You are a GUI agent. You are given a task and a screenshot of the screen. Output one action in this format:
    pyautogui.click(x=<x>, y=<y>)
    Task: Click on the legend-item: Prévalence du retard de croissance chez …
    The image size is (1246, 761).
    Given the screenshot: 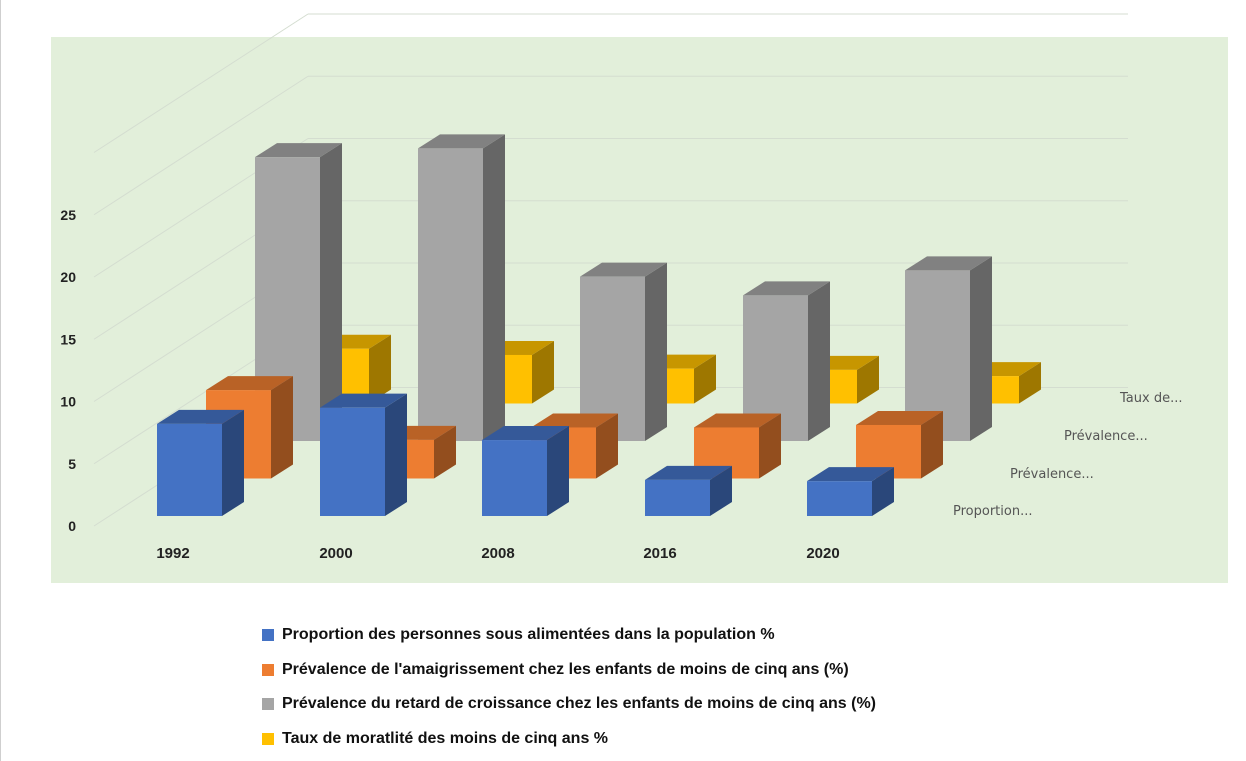 What is the action you would take?
    pyautogui.click(x=569, y=704)
    